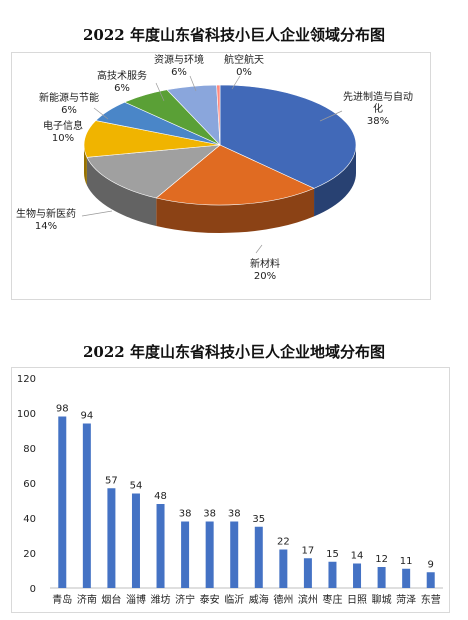  What do you see at coordinates (406, 561) in the screenshot?
I see `bar-value-label-14: 11` at bounding box center [406, 561].